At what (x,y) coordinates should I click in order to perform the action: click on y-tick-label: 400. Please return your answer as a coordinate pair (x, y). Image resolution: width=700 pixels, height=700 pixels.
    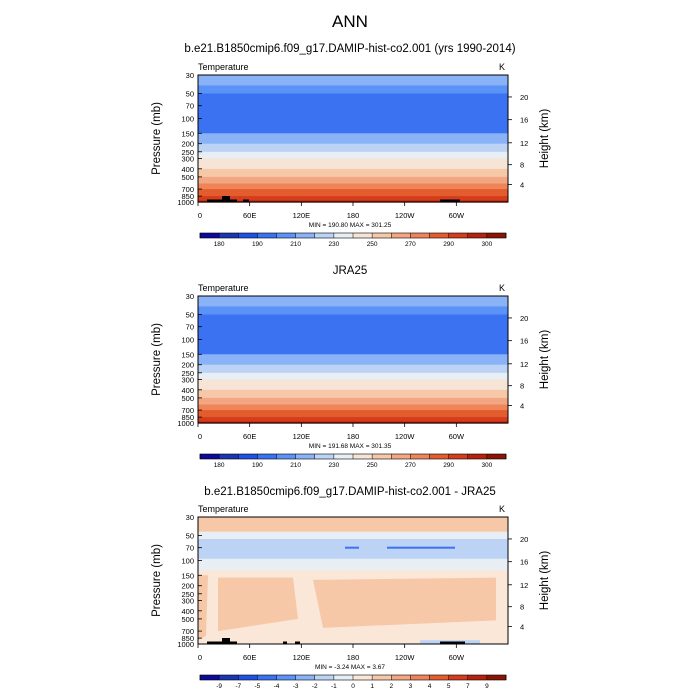
    Looking at the image, I should click on (187, 390).